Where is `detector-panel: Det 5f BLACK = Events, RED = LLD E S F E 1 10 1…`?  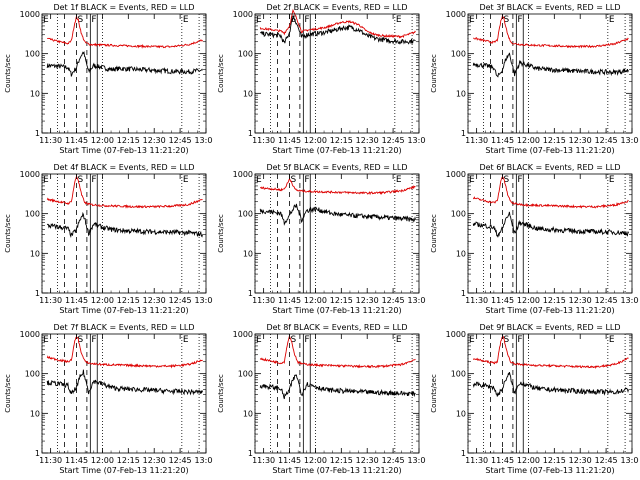
detector-panel: Det 5f BLACK = Events, RED = LLD E S F E 1 10 1… is located at coordinates (319, 240).